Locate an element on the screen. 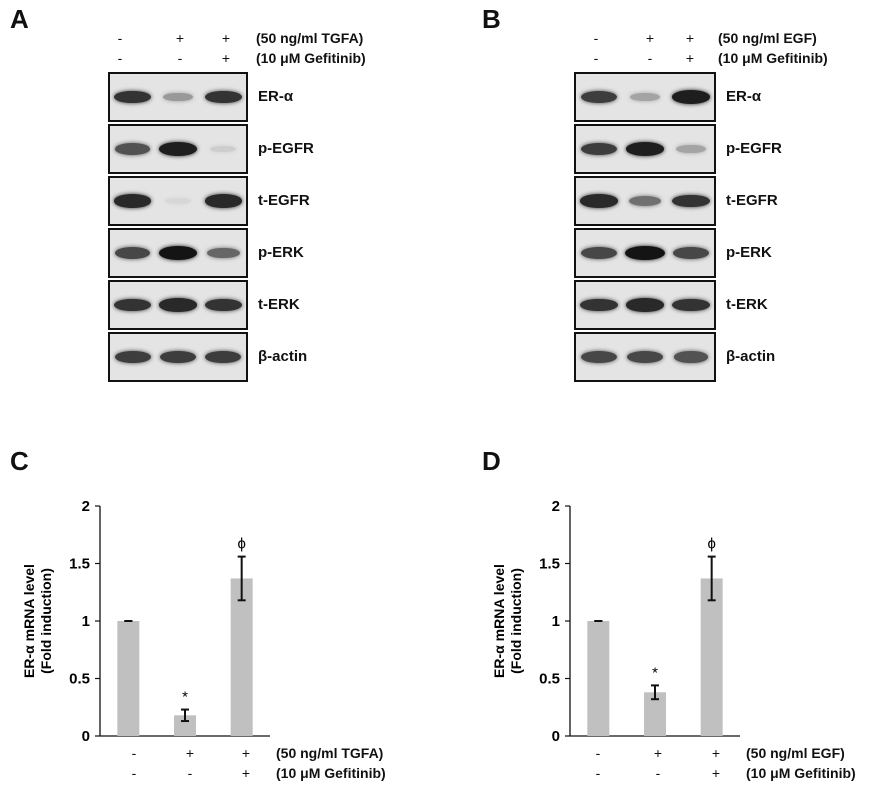 The width and height of the screenshot is (884, 788). panel-letter-d: D is located at coordinates (491, 461).